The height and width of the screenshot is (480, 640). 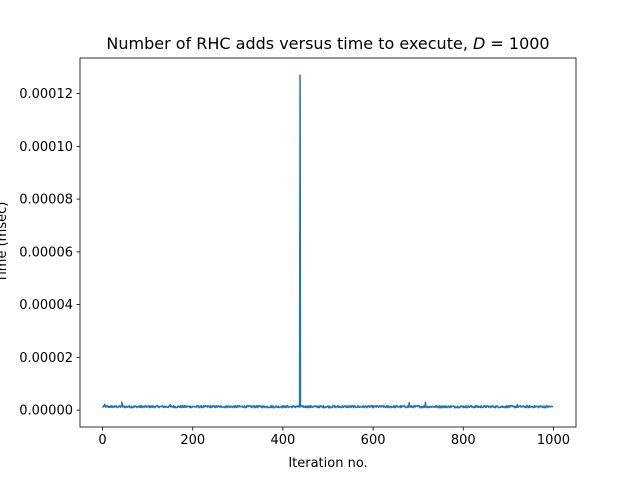 What do you see at coordinates (282, 440) in the screenshot?
I see `x-tick-label: 400` at bounding box center [282, 440].